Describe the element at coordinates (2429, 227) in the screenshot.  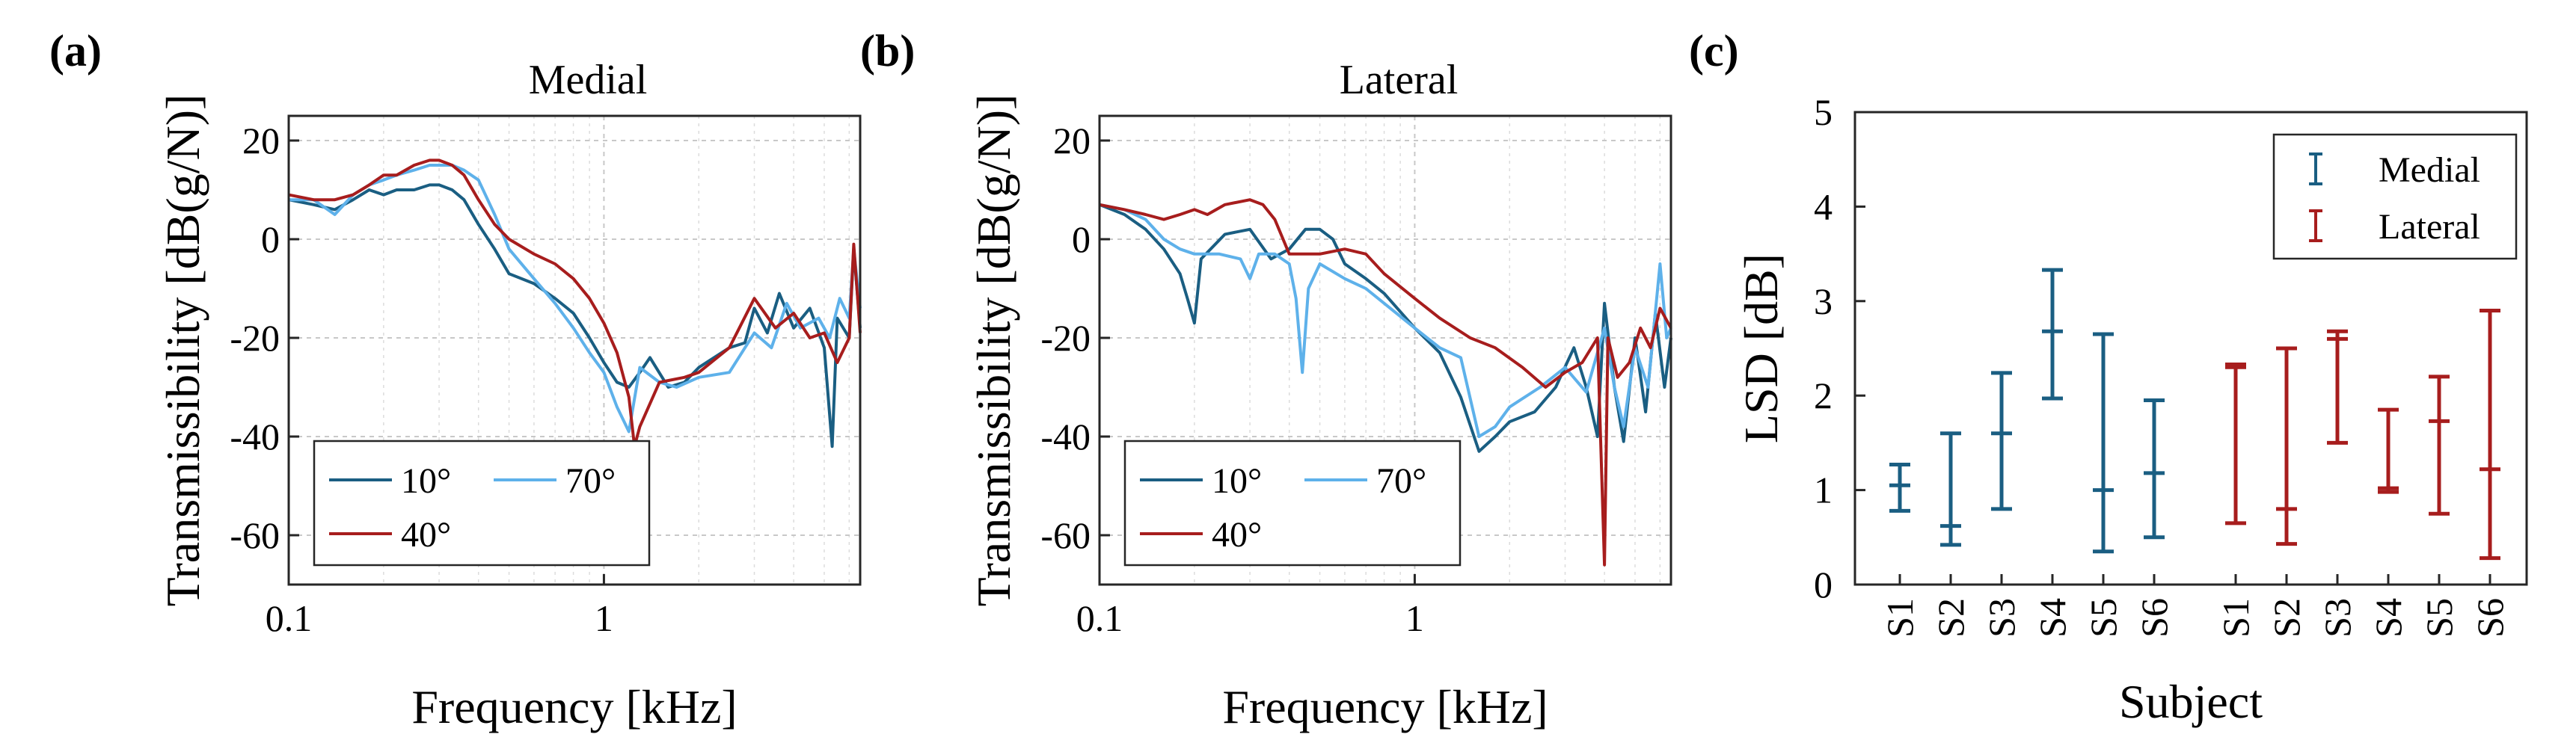
I see `legend-label: Lateral` at that location.